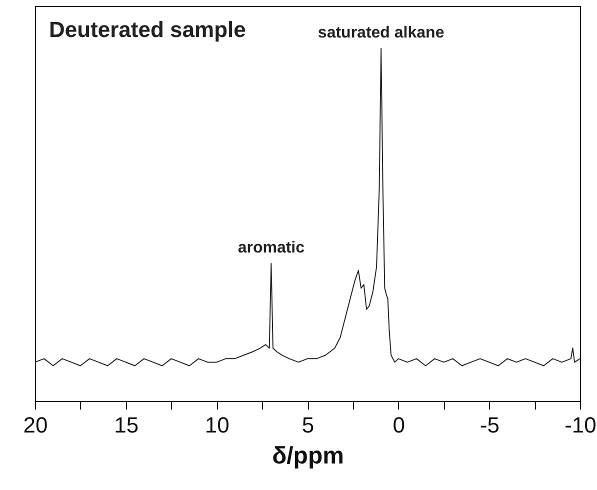 The width and height of the screenshot is (597, 490). What do you see at coordinates (147, 29) in the screenshot?
I see `chart-title: Deuterated sample` at bounding box center [147, 29].